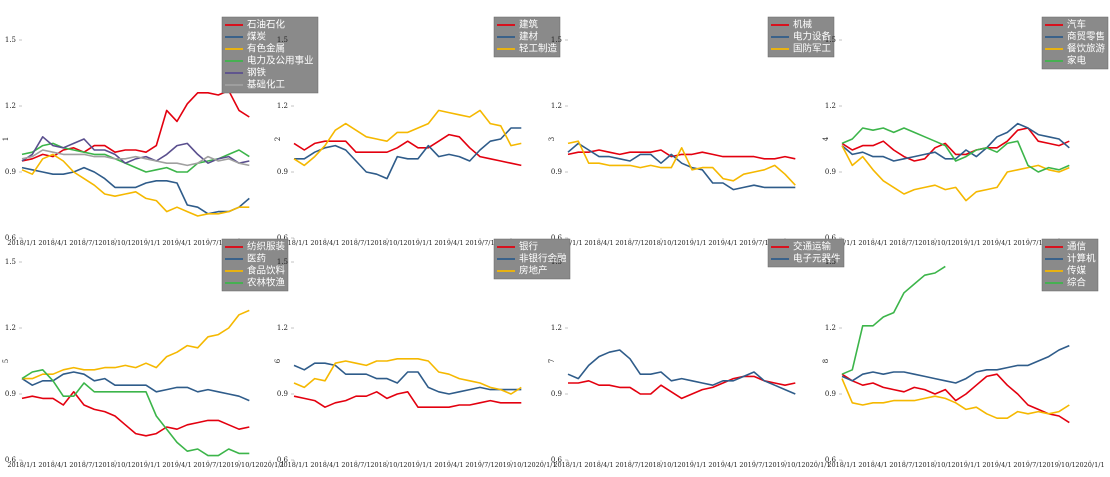  What do you see at coordinates (529, 25) in the screenshot?
I see `legend-label: 建筑` at bounding box center [529, 25].